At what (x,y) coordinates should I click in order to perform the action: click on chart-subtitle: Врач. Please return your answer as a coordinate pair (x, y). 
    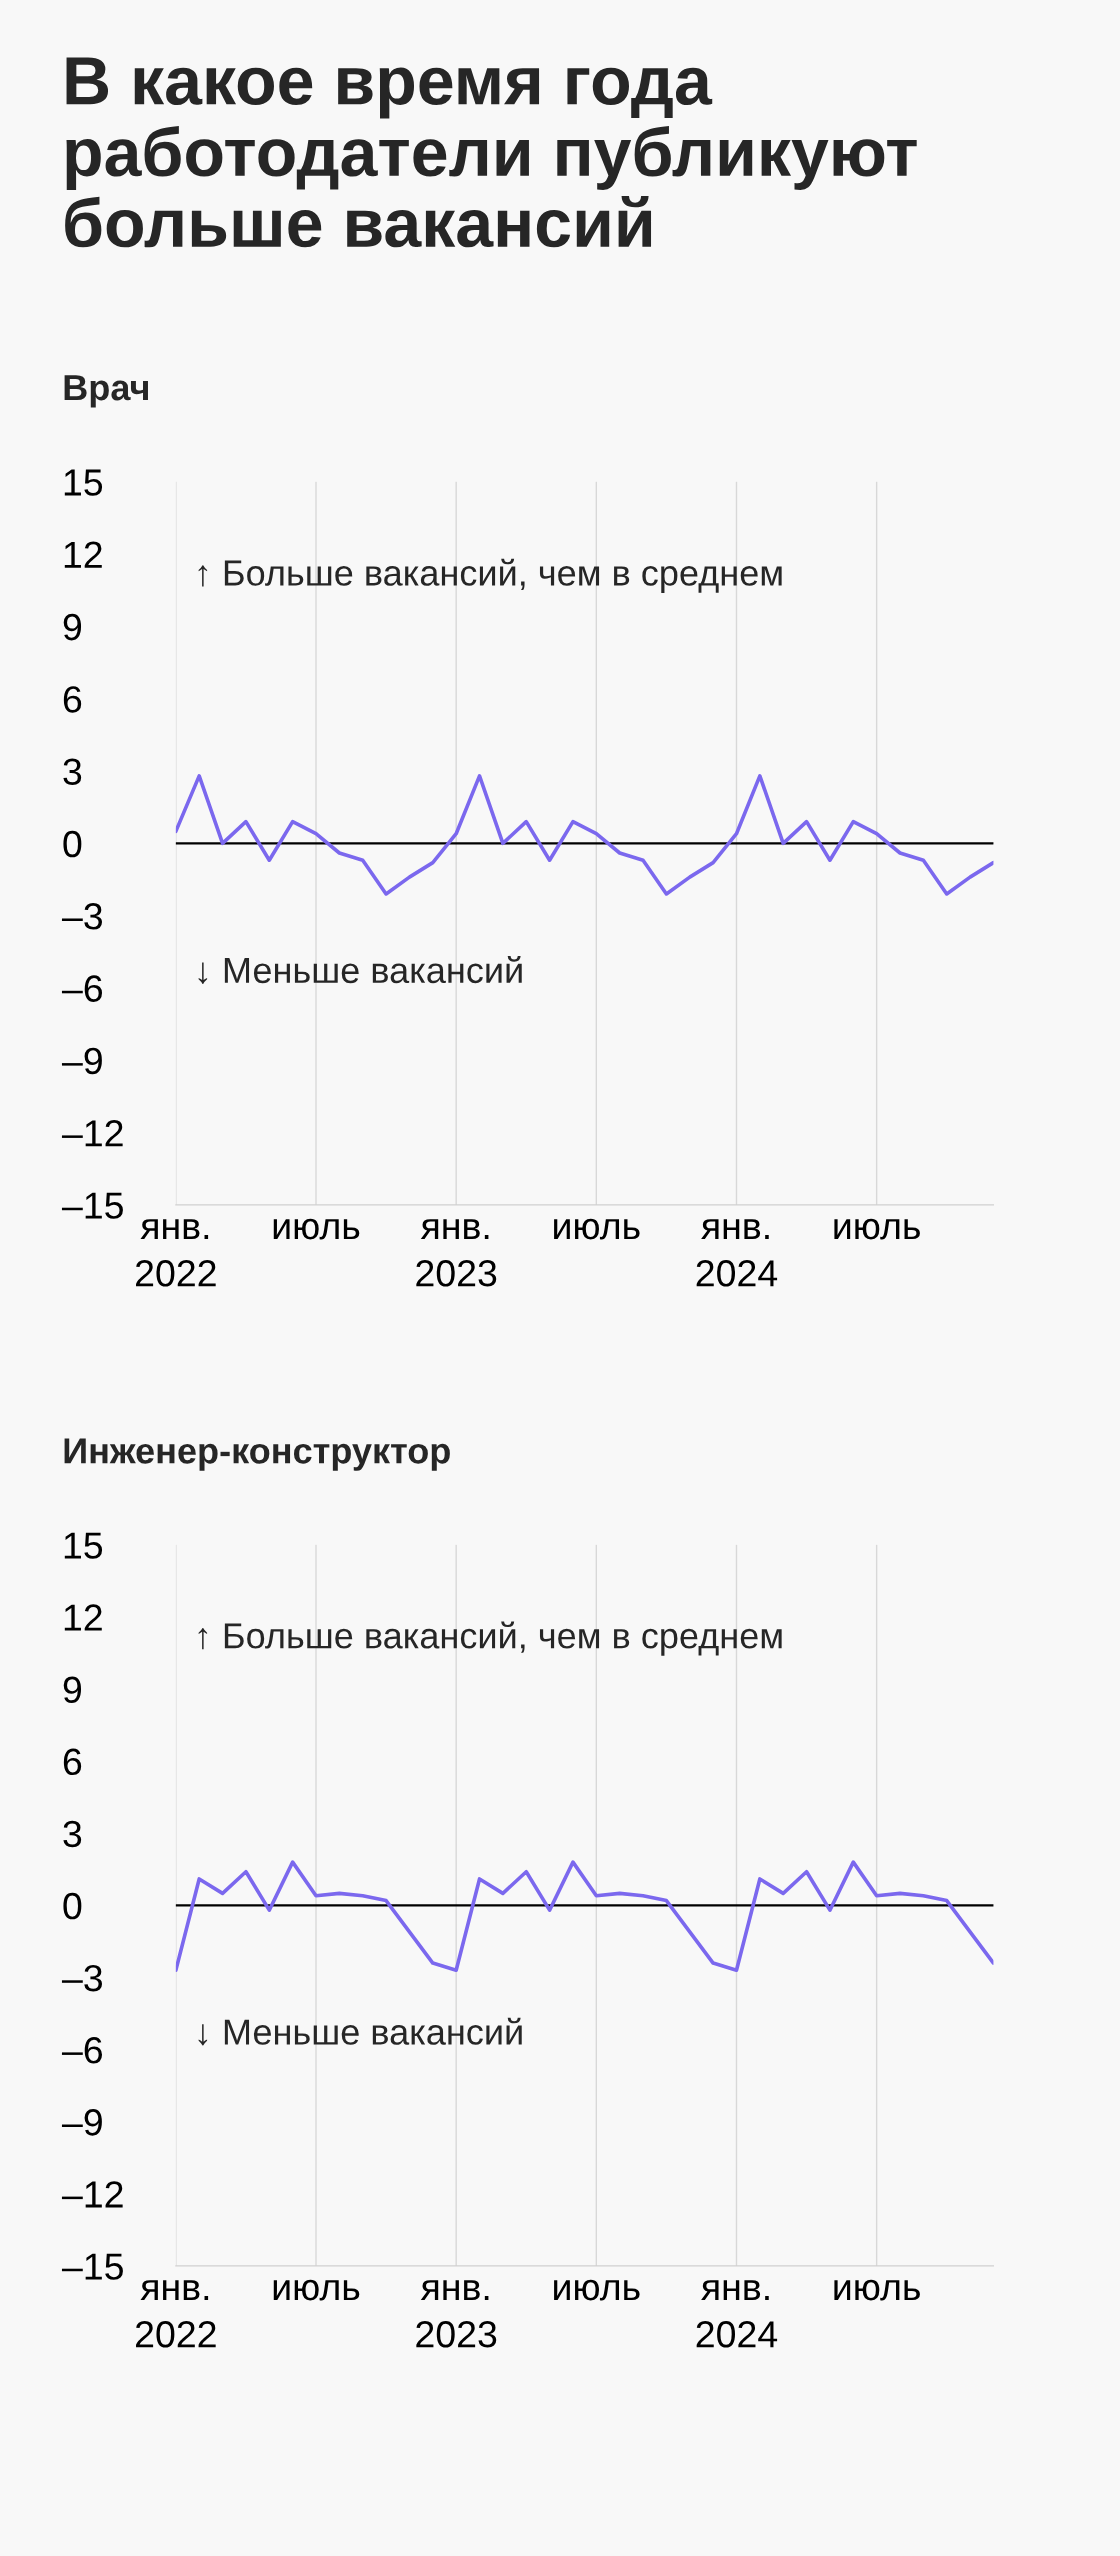
    Looking at the image, I should click on (106, 391).